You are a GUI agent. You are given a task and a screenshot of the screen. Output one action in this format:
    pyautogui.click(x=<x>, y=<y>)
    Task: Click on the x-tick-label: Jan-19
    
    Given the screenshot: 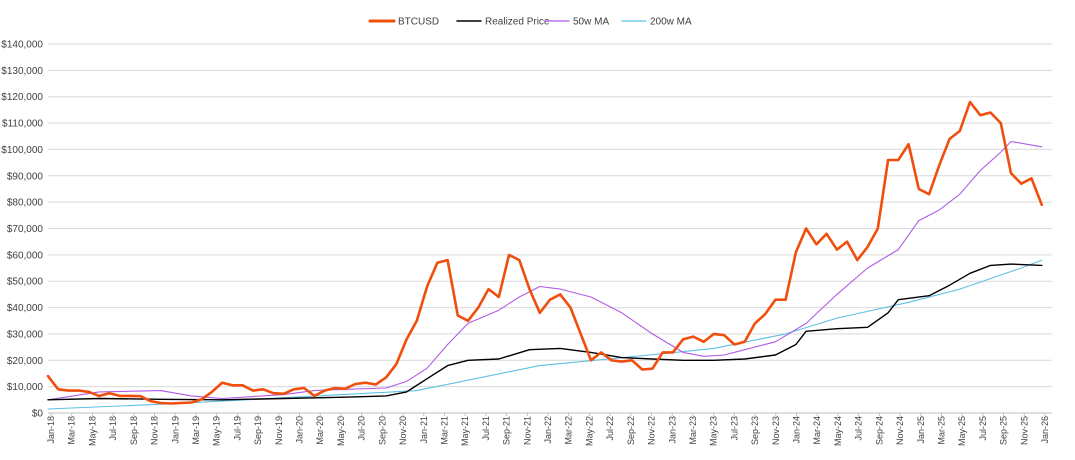 What is the action you would take?
    pyautogui.click(x=175, y=430)
    